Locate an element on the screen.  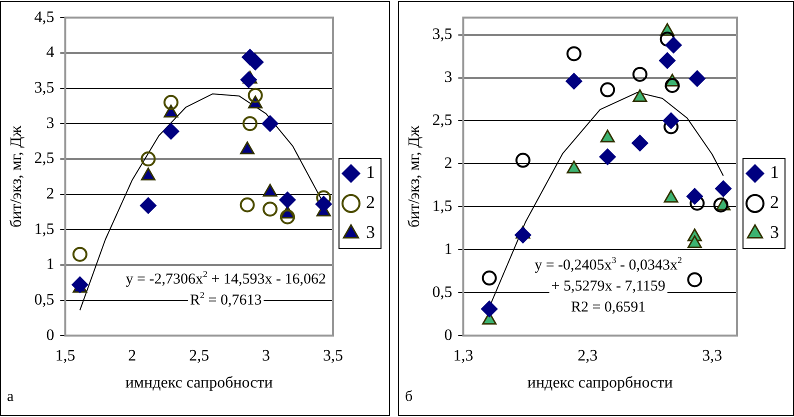
x-axis-title: индекс сапрорбности is located at coordinates (600, 383).